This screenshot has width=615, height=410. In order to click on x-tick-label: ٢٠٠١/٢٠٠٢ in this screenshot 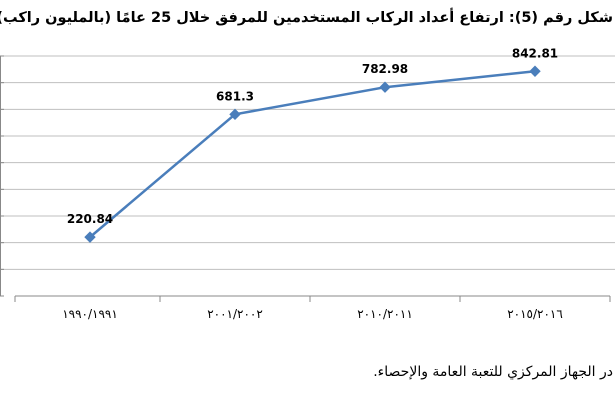, I will do `click(235, 314)`.